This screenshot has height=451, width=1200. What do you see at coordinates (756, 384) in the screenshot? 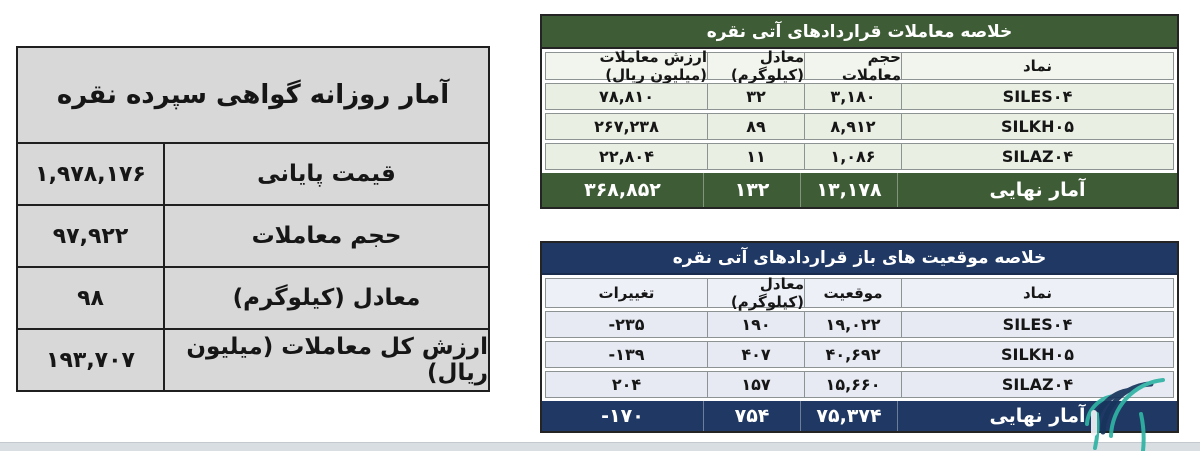
I see `cell-kg: ۱۵۷` at bounding box center [756, 384].